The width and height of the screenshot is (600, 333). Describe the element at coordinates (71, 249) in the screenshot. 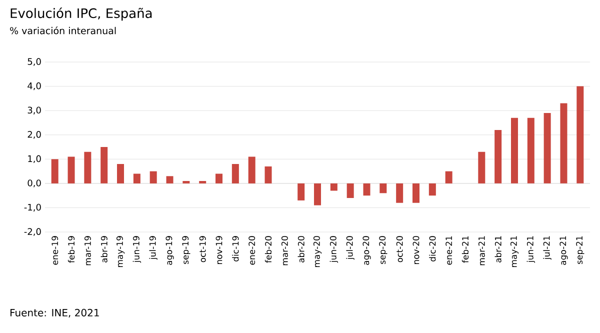

I see `x-tick-label: feb-19` at that location.